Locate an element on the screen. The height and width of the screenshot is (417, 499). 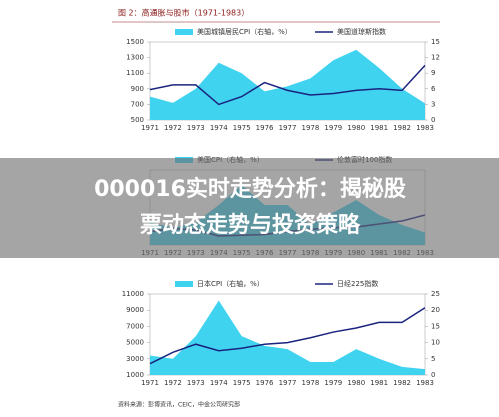
y2-tick-label: 25 is located at coordinates (435, 294).